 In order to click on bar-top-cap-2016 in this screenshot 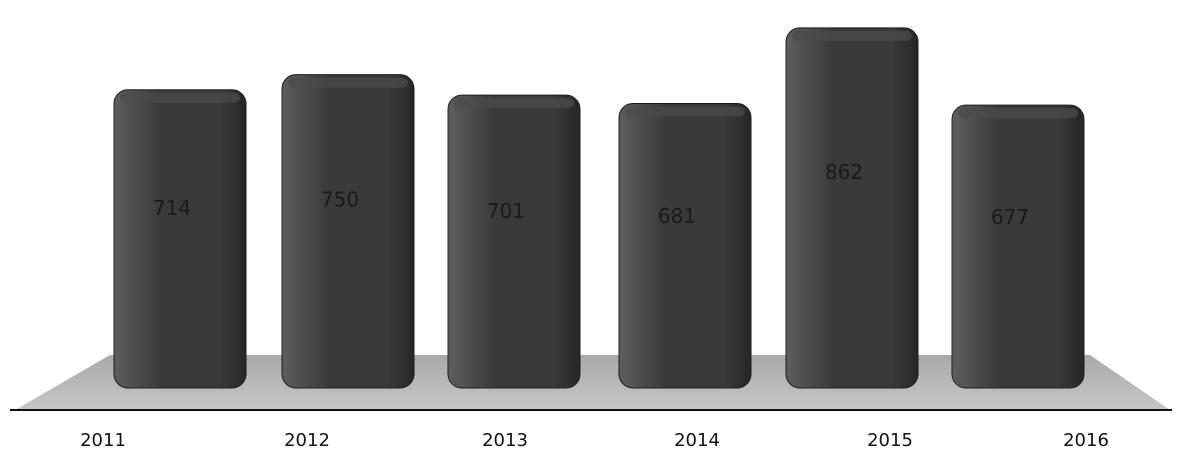, I will do `click(1018, 113)`.